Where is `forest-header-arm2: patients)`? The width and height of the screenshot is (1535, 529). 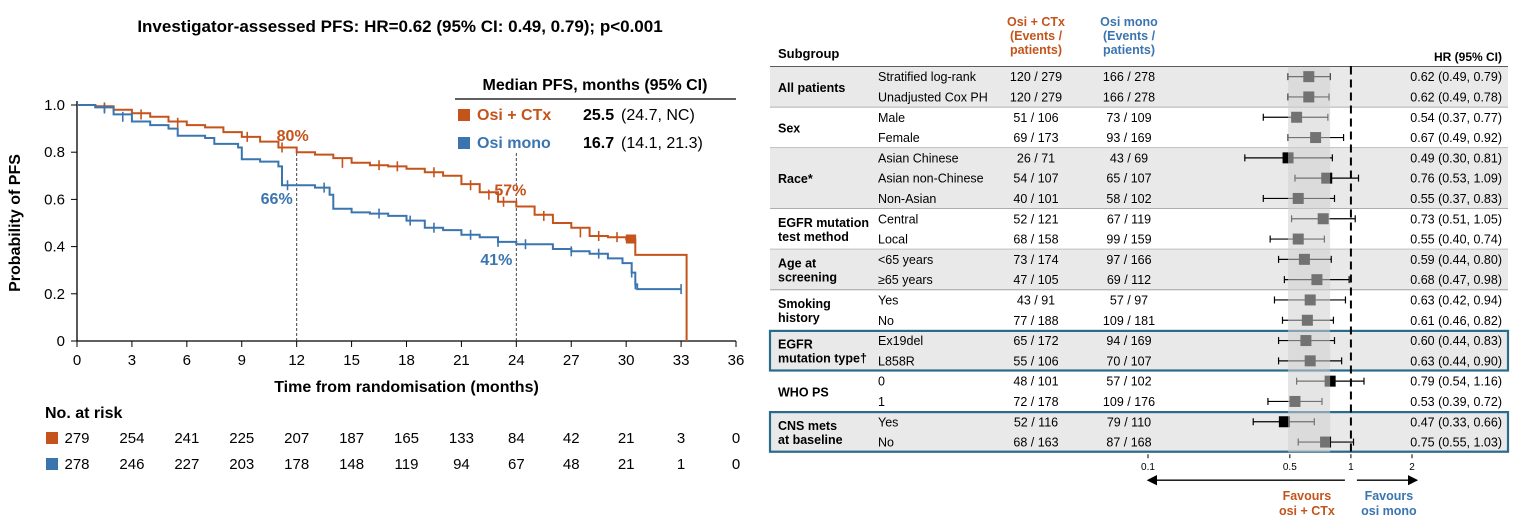
forest-header-arm2: patients) is located at coordinates (1129, 50).